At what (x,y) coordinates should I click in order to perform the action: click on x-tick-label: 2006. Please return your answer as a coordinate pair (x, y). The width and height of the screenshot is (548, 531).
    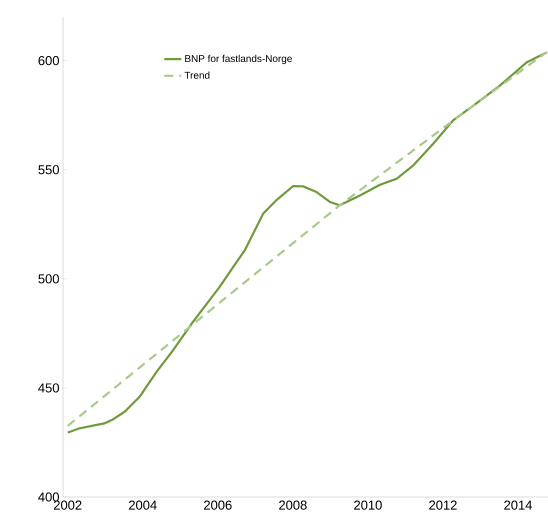
    Looking at the image, I should click on (218, 505).